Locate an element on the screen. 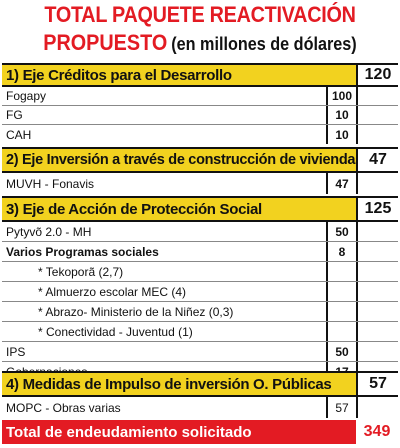  item-value: 100 is located at coordinates (341, 96).